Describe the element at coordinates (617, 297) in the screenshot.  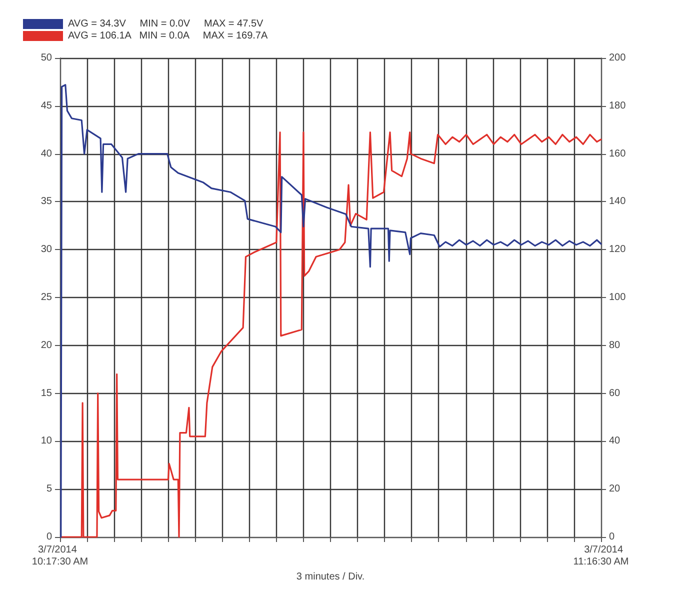
I see `y2-tick-label: 100` at that location.